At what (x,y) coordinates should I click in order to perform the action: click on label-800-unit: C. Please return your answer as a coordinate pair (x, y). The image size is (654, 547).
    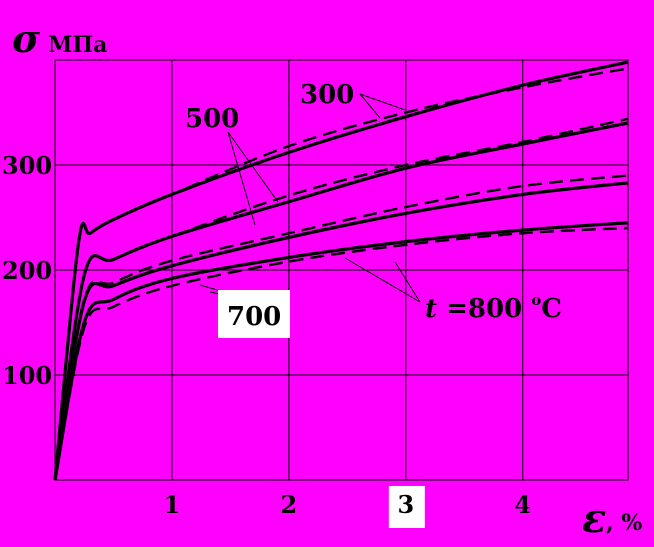
    Looking at the image, I should click on (551, 309).